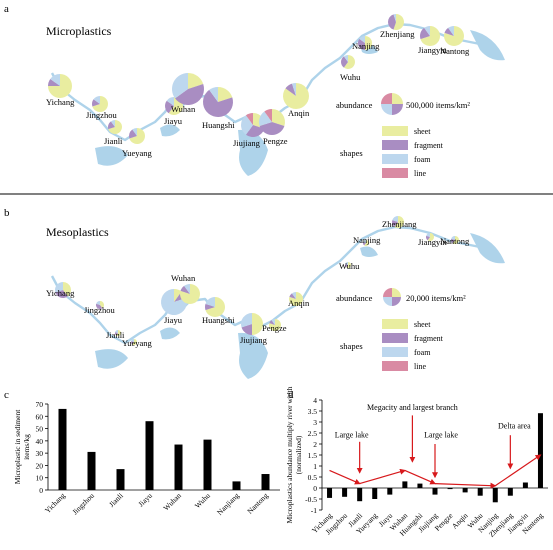  What do you see at coordinates (395, 145) in the screenshot?
I see `legend-swatch-fragment` at bounding box center [395, 145].